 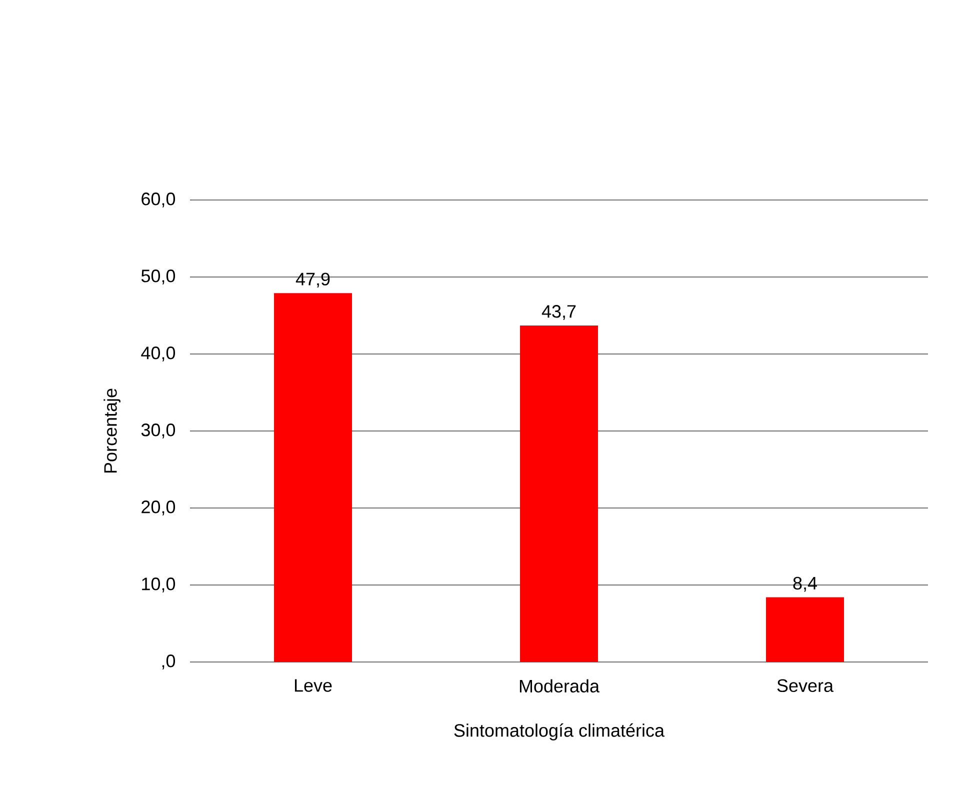 What do you see at coordinates (159, 585) in the screenshot?
I see `y-tick-label: 10,0` at bounding box center [159, 585].